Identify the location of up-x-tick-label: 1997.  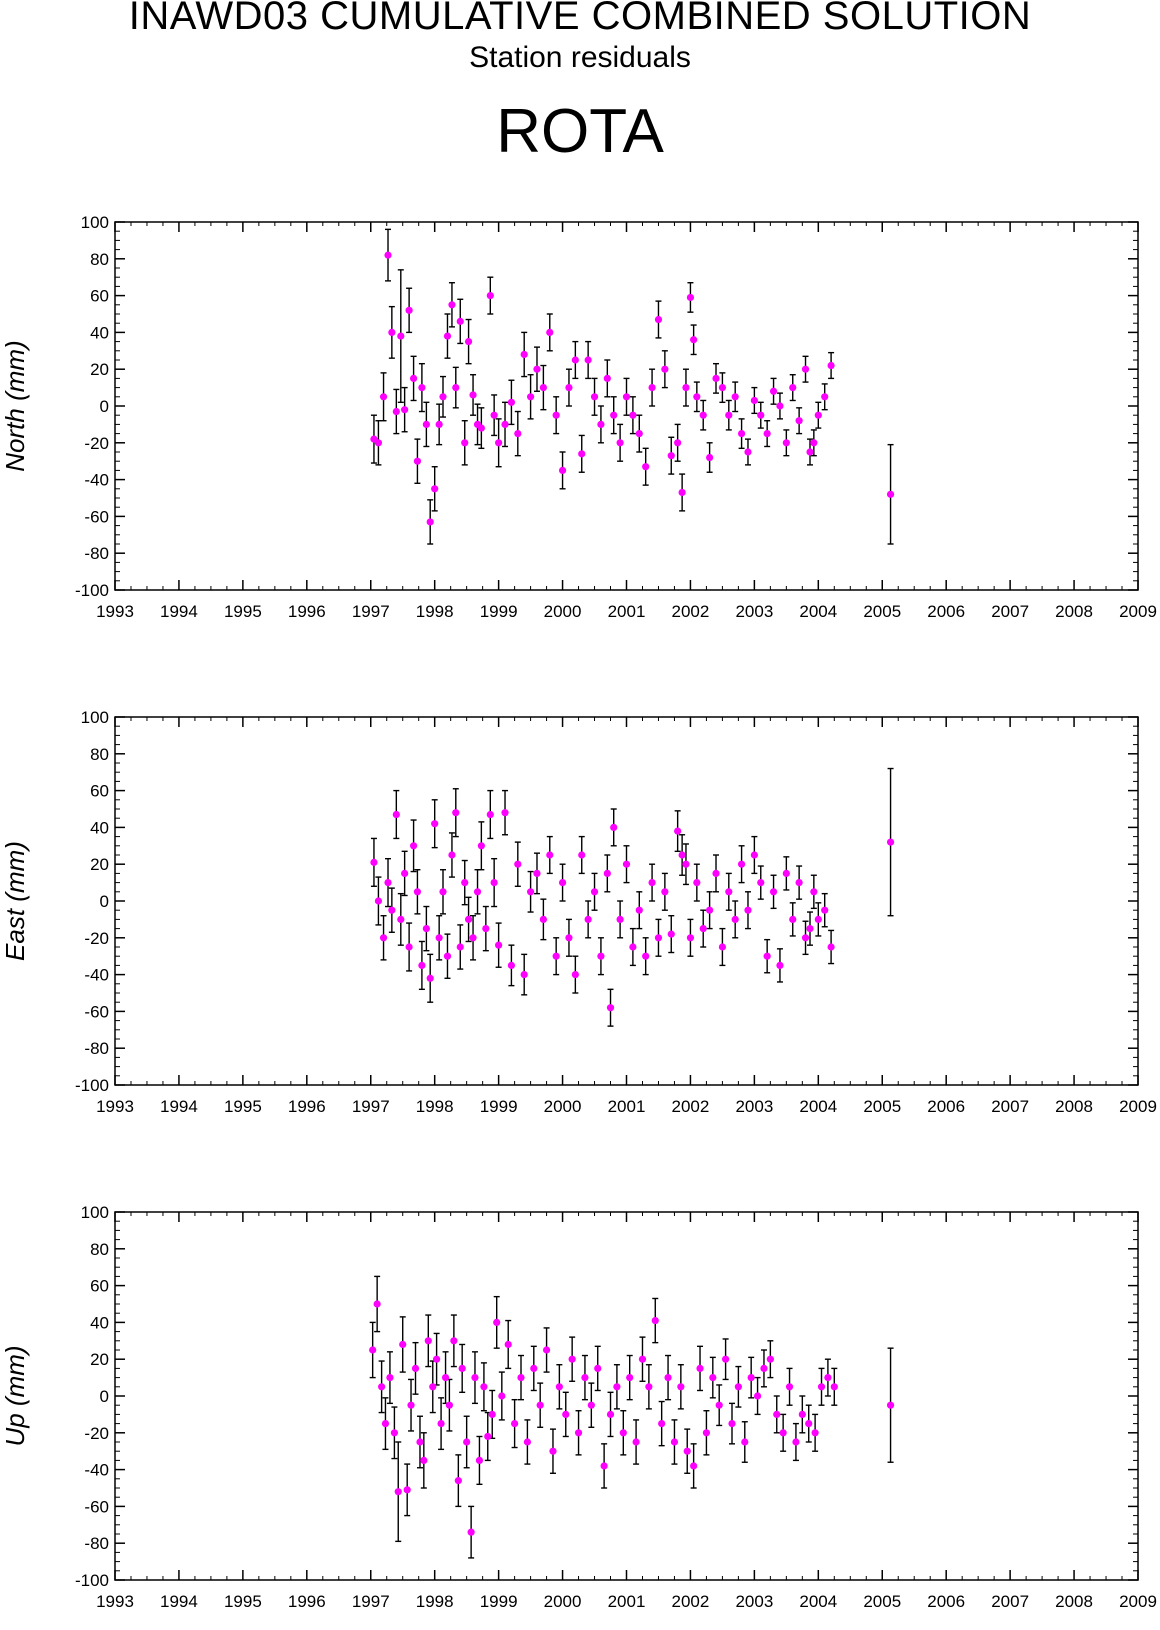
(371, 1601).